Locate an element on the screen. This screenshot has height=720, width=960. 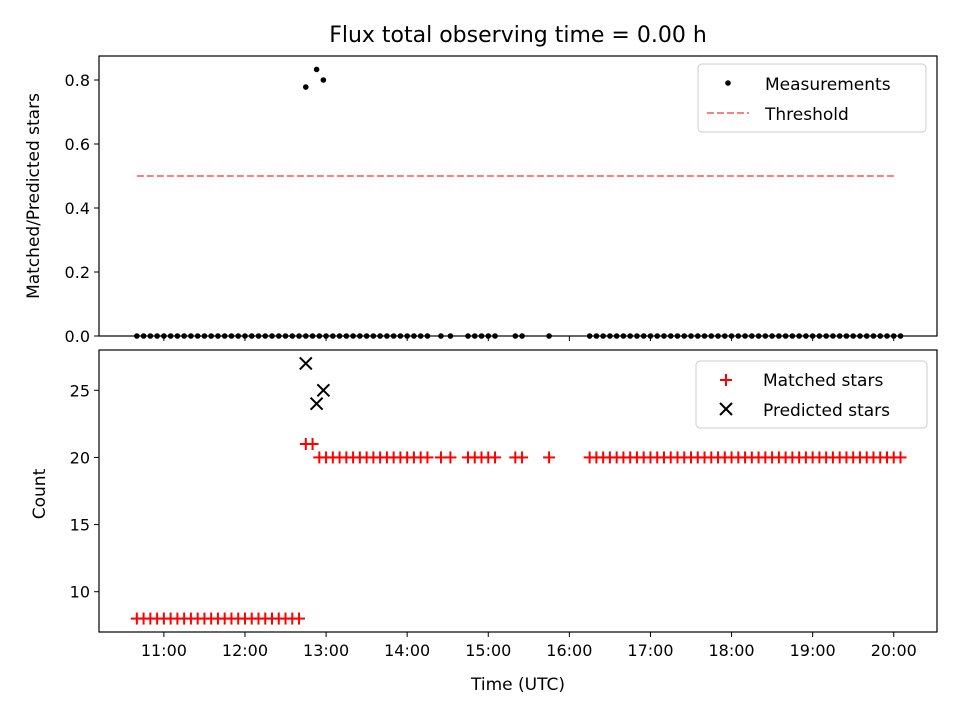
bottom-y-ticks: 10 15 20 25 is located at coordinates (84, 491).